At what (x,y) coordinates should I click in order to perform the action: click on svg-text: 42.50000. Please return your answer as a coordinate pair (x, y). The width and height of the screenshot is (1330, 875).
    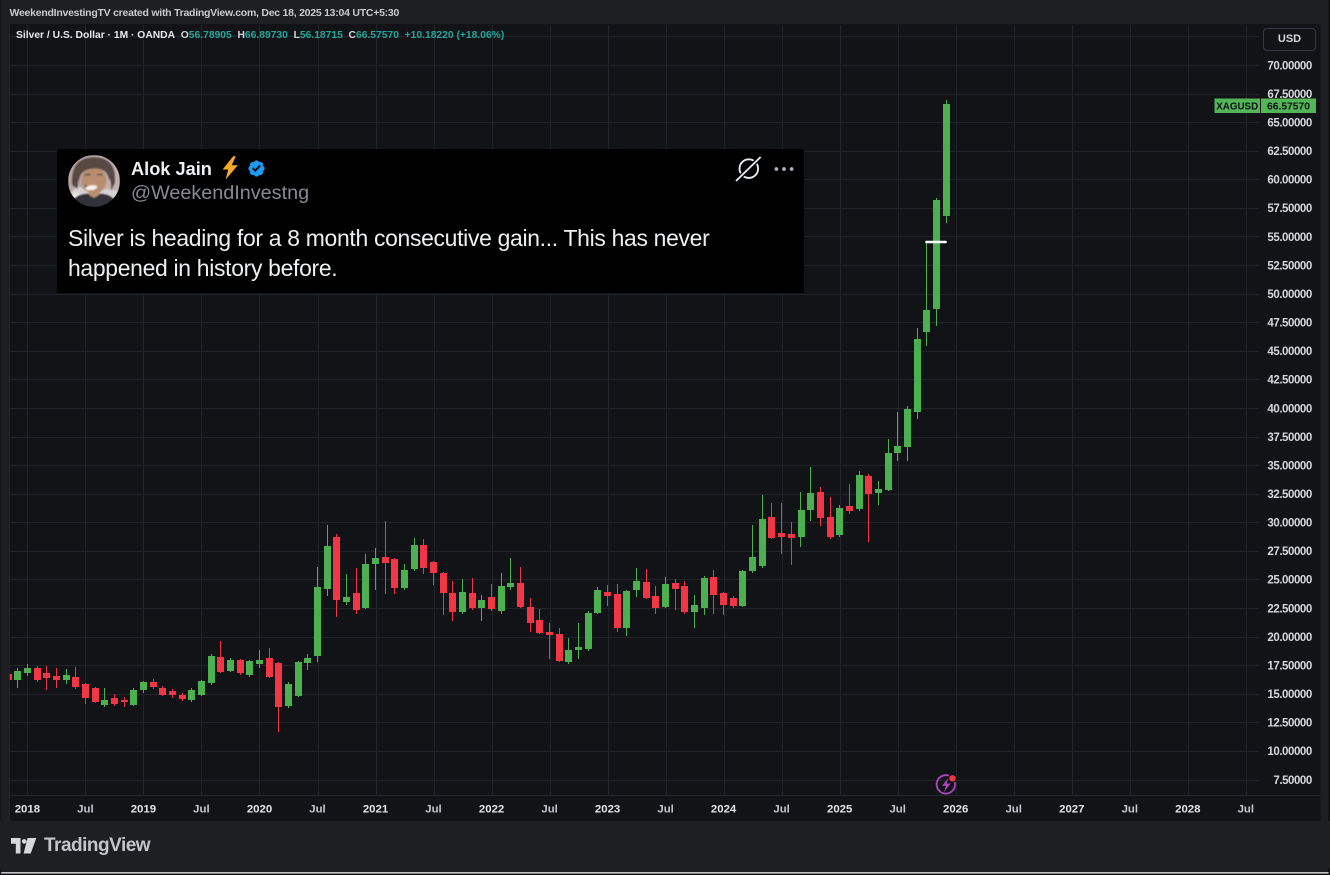
    Looking at the image, I should click on (1289, 381).